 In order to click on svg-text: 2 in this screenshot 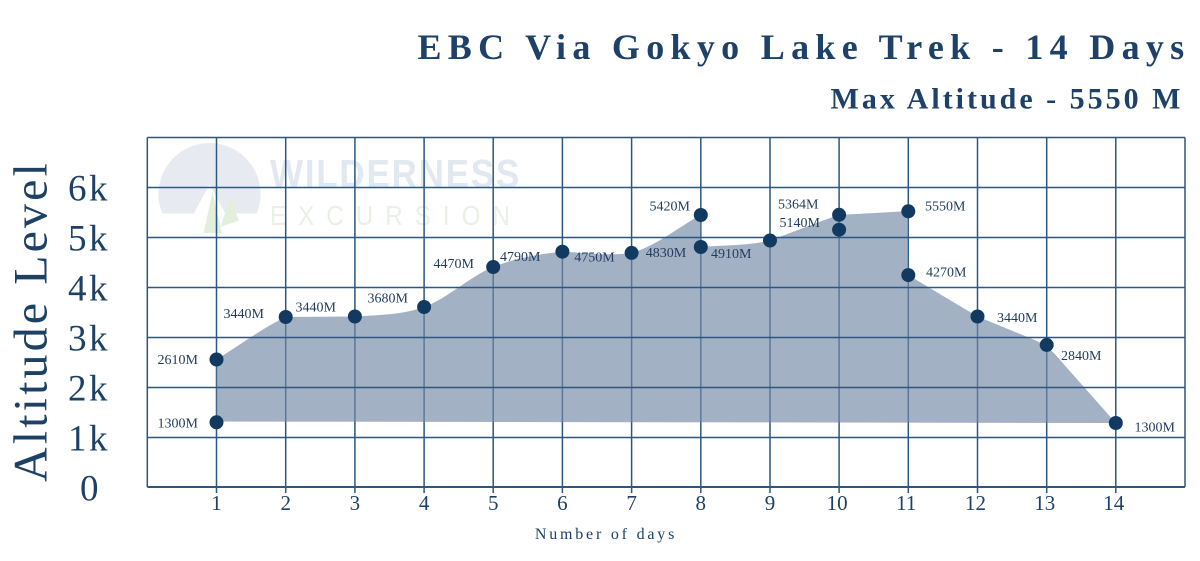, I will do `click(285, 503)`.